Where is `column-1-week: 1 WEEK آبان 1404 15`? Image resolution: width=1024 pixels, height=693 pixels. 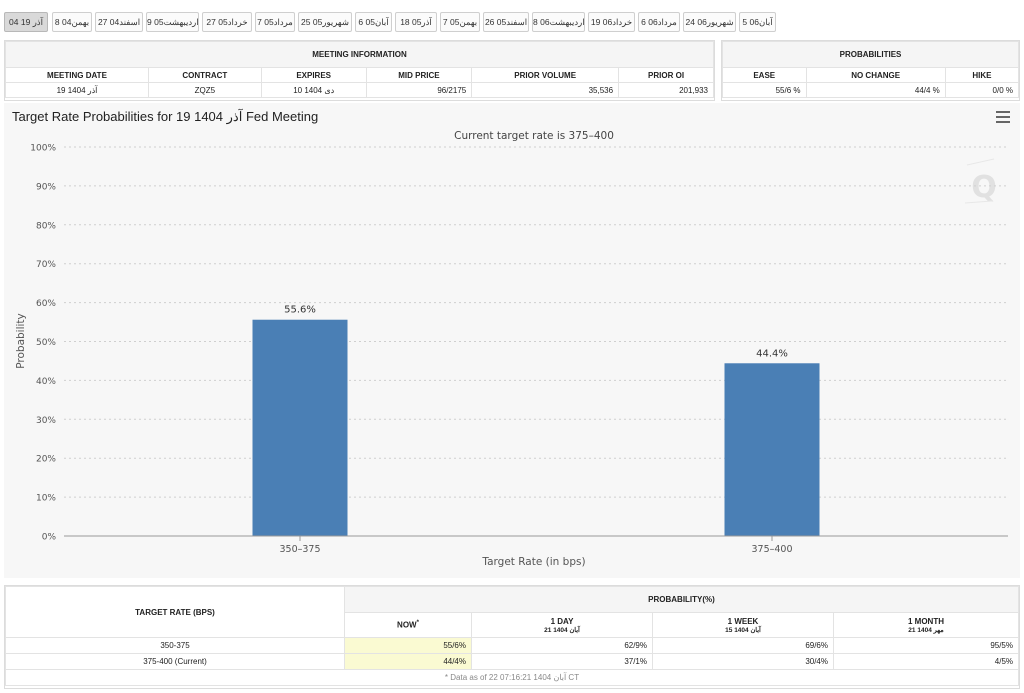
column-1-week: 1 WEEK آبان 1404 15 is located at coordinates (743, 625).